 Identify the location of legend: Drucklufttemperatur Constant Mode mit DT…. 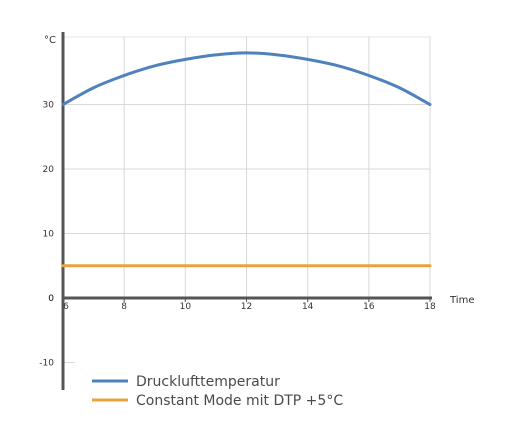
(217, 391).